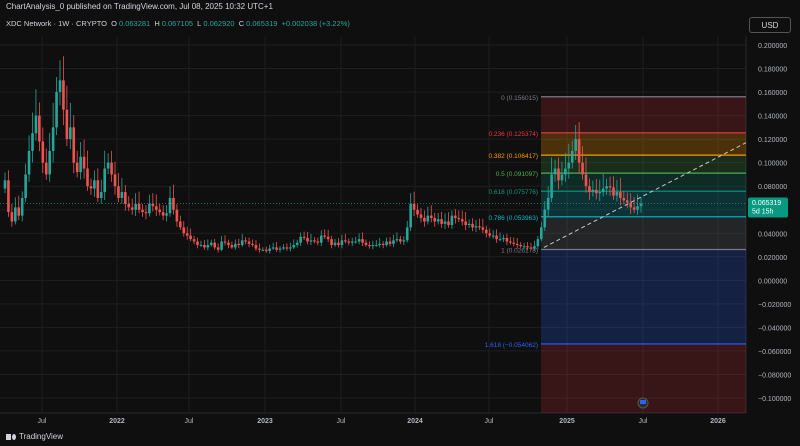 This screenshot has width=800, height=446. I want to click on time-tick-label: 2023, so click(265, 421).